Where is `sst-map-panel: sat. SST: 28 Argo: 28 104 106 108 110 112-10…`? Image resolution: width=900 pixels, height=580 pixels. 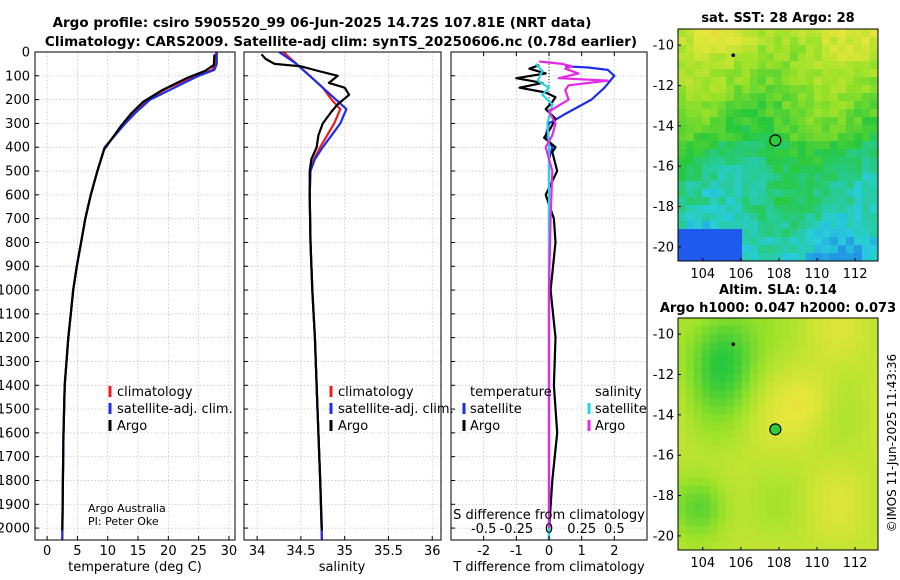 sst-map-panel: sat. SST: 28 Argo: 28 104 106 108 110 112-10… is located at coordinates (766, 146).